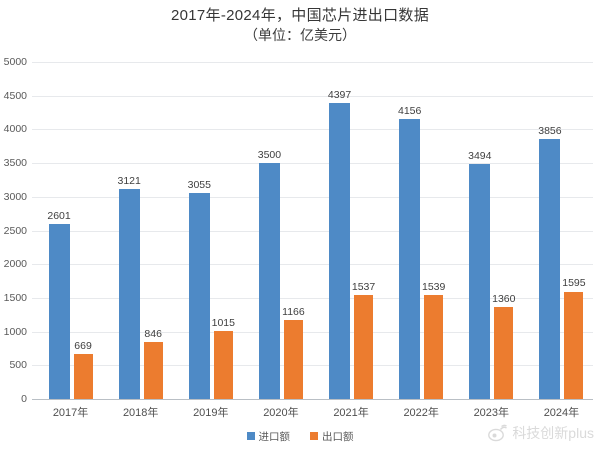 This screenshot has width=600, height=449. I want to click on export-bar-2020年, so click(293, 359).